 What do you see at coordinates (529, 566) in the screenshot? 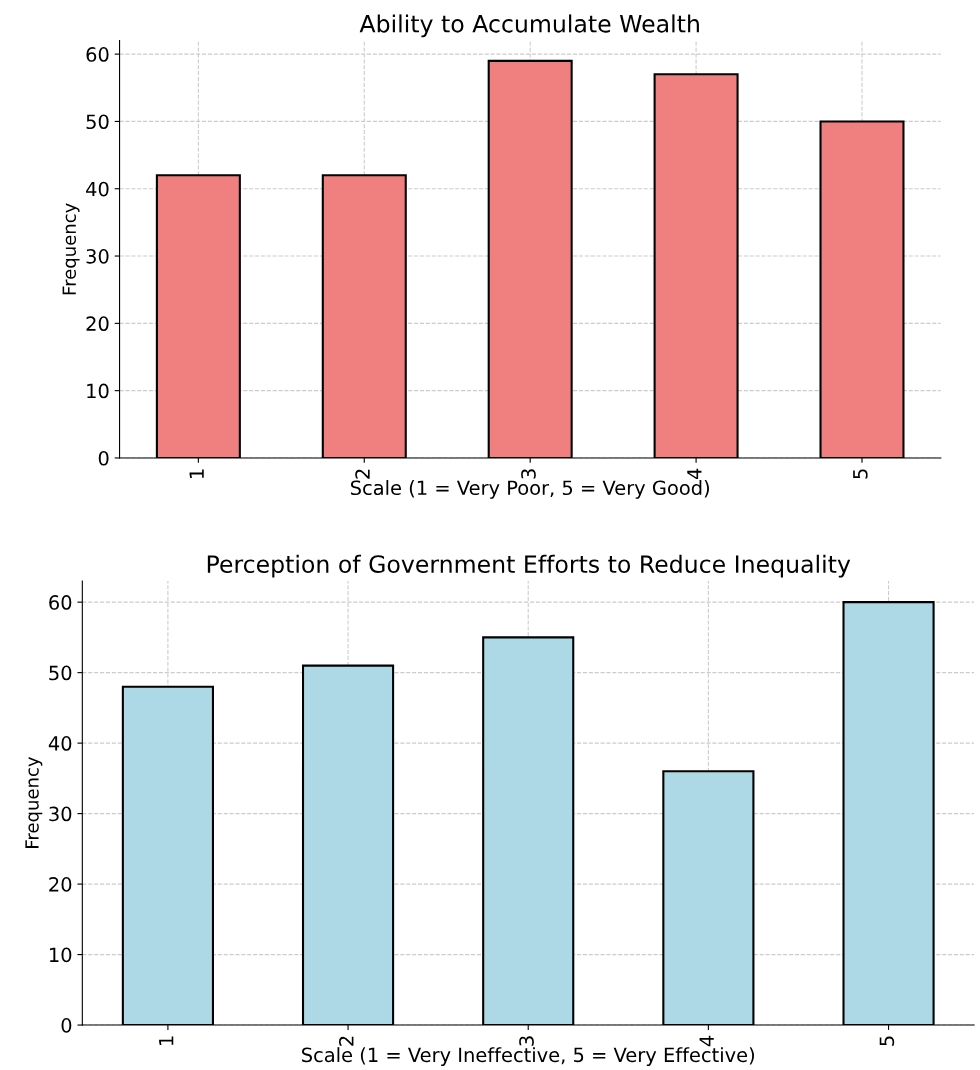
I see `chart-title: Perception of Government Efforts to Reduce Inequality` at bounding box center [529, 566].